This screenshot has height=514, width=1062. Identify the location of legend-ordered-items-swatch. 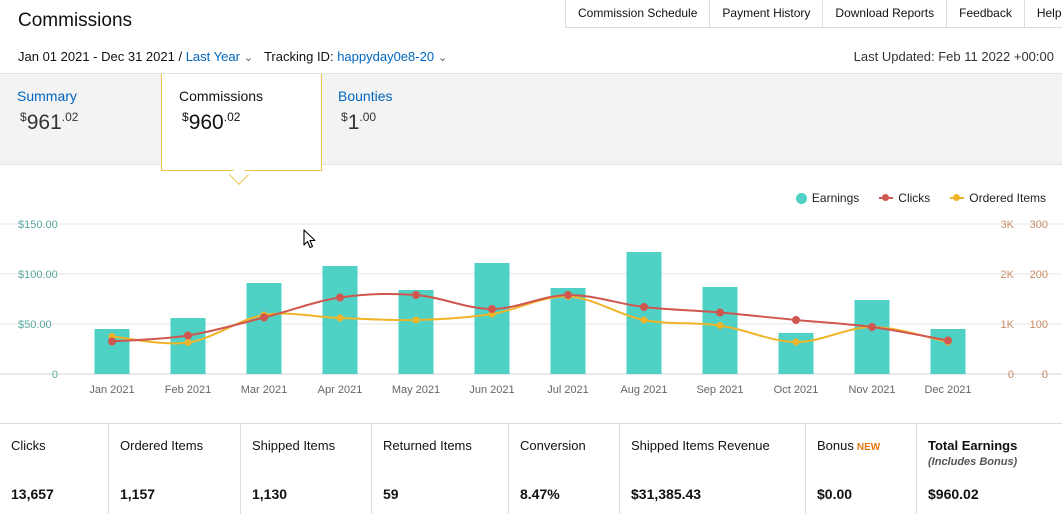
(957, 198).